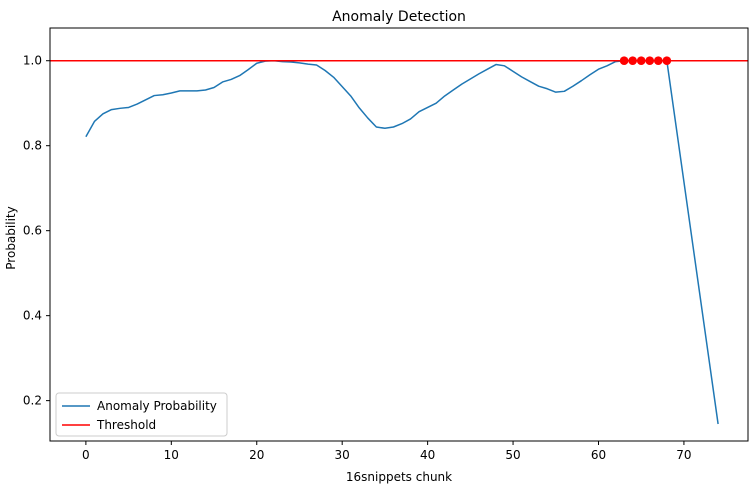 The image size is (754, 491). Describe the element at coordinates (342, 455) in the screenshot. I see `x-tick-label: 30` at that location.